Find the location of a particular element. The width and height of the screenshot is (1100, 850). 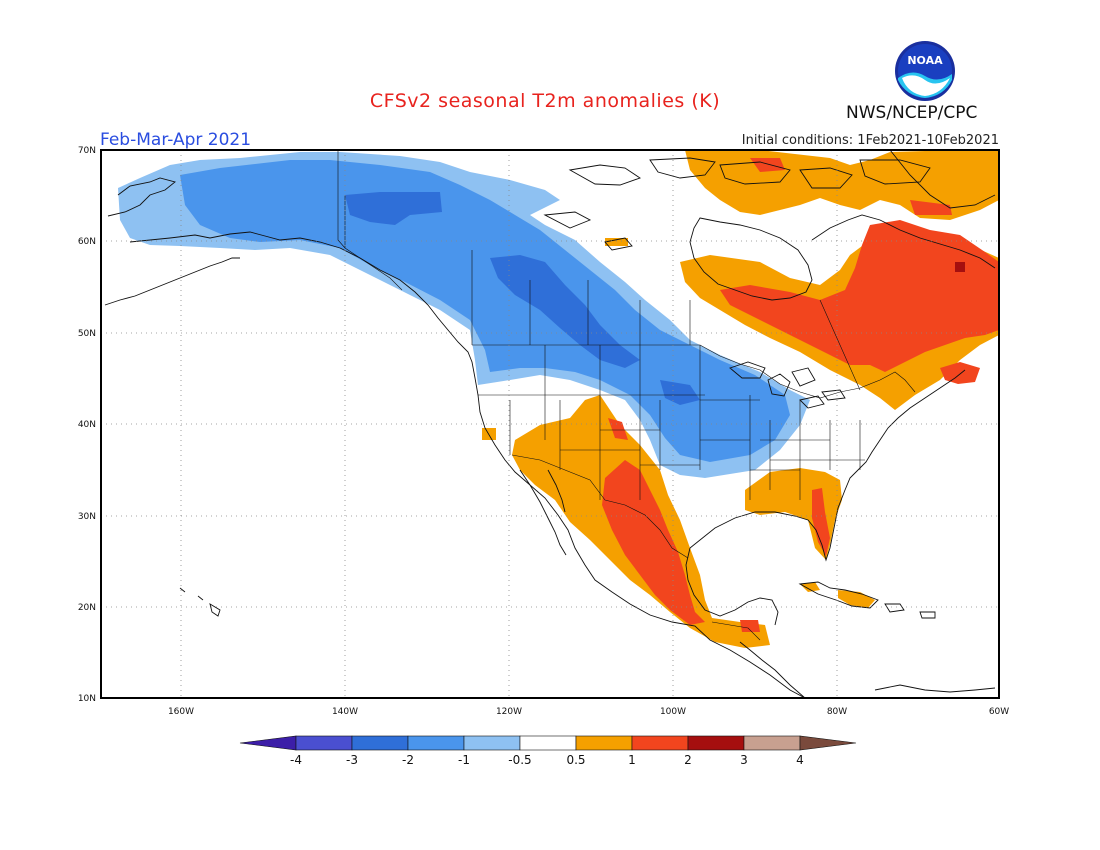

colorbar-label: -2 is located at coordinates (408, 760).